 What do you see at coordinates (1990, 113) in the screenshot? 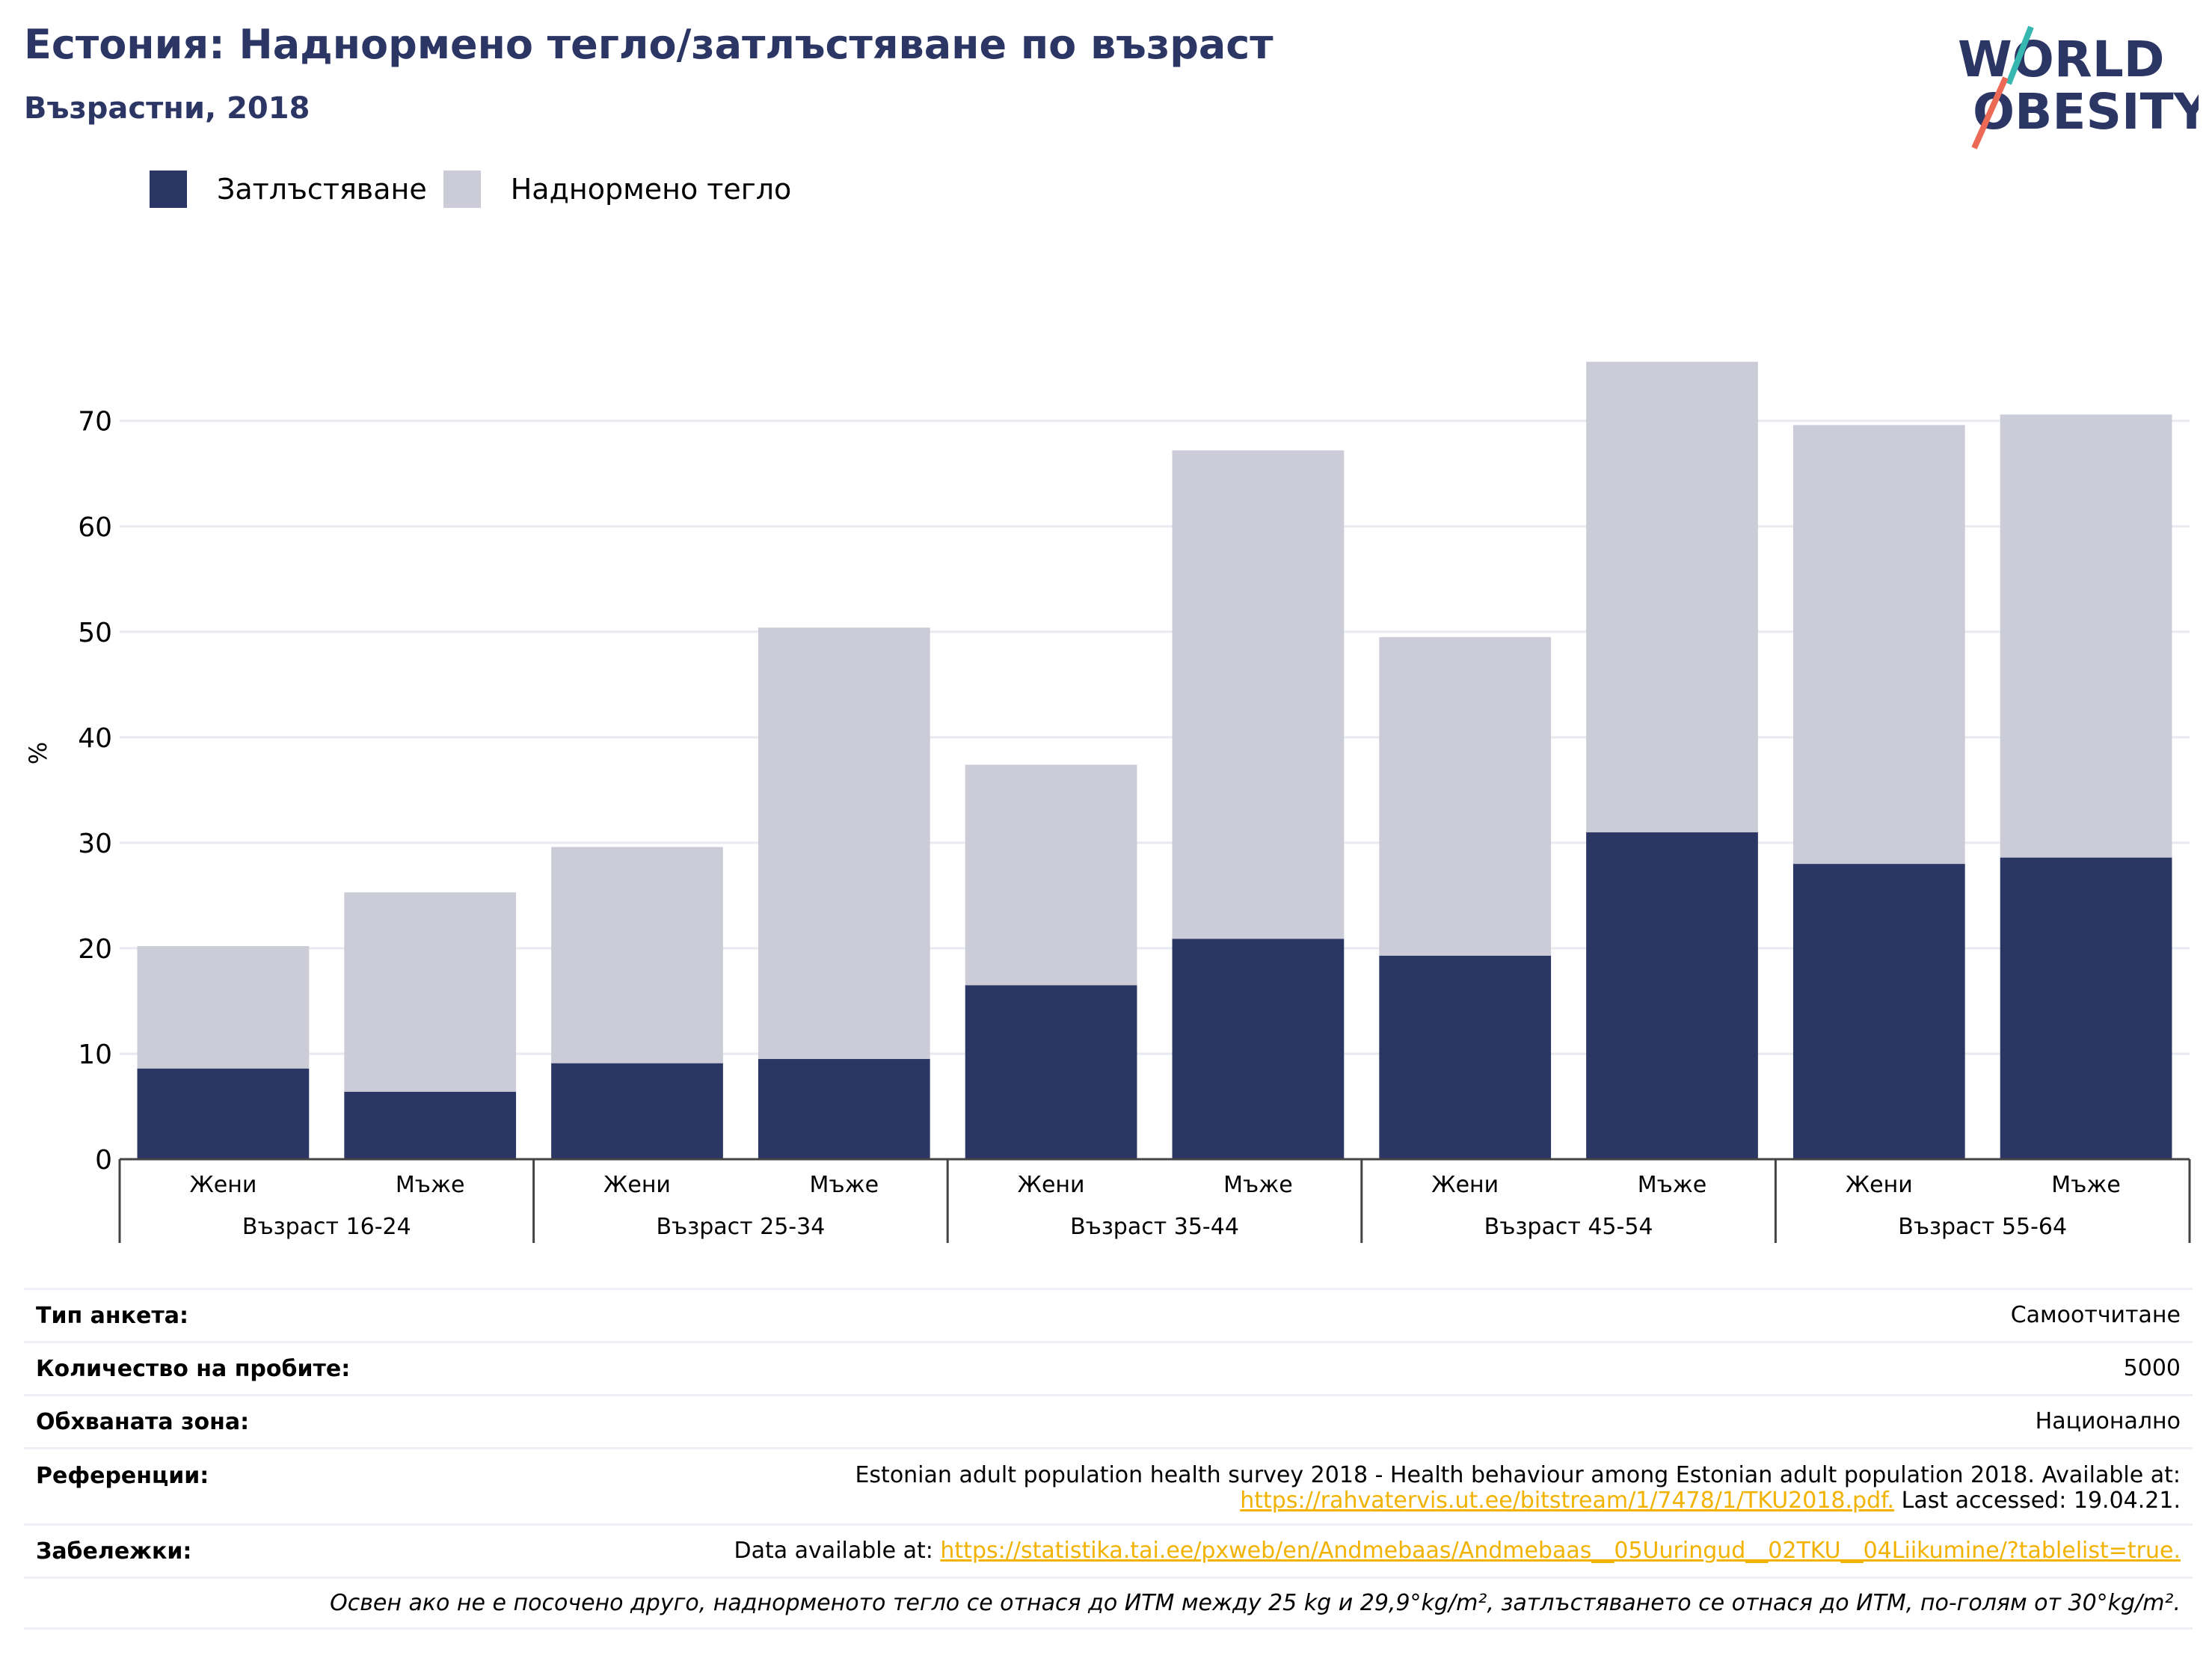
I see `logo-slash-red` at bounding box center [1990, 113].